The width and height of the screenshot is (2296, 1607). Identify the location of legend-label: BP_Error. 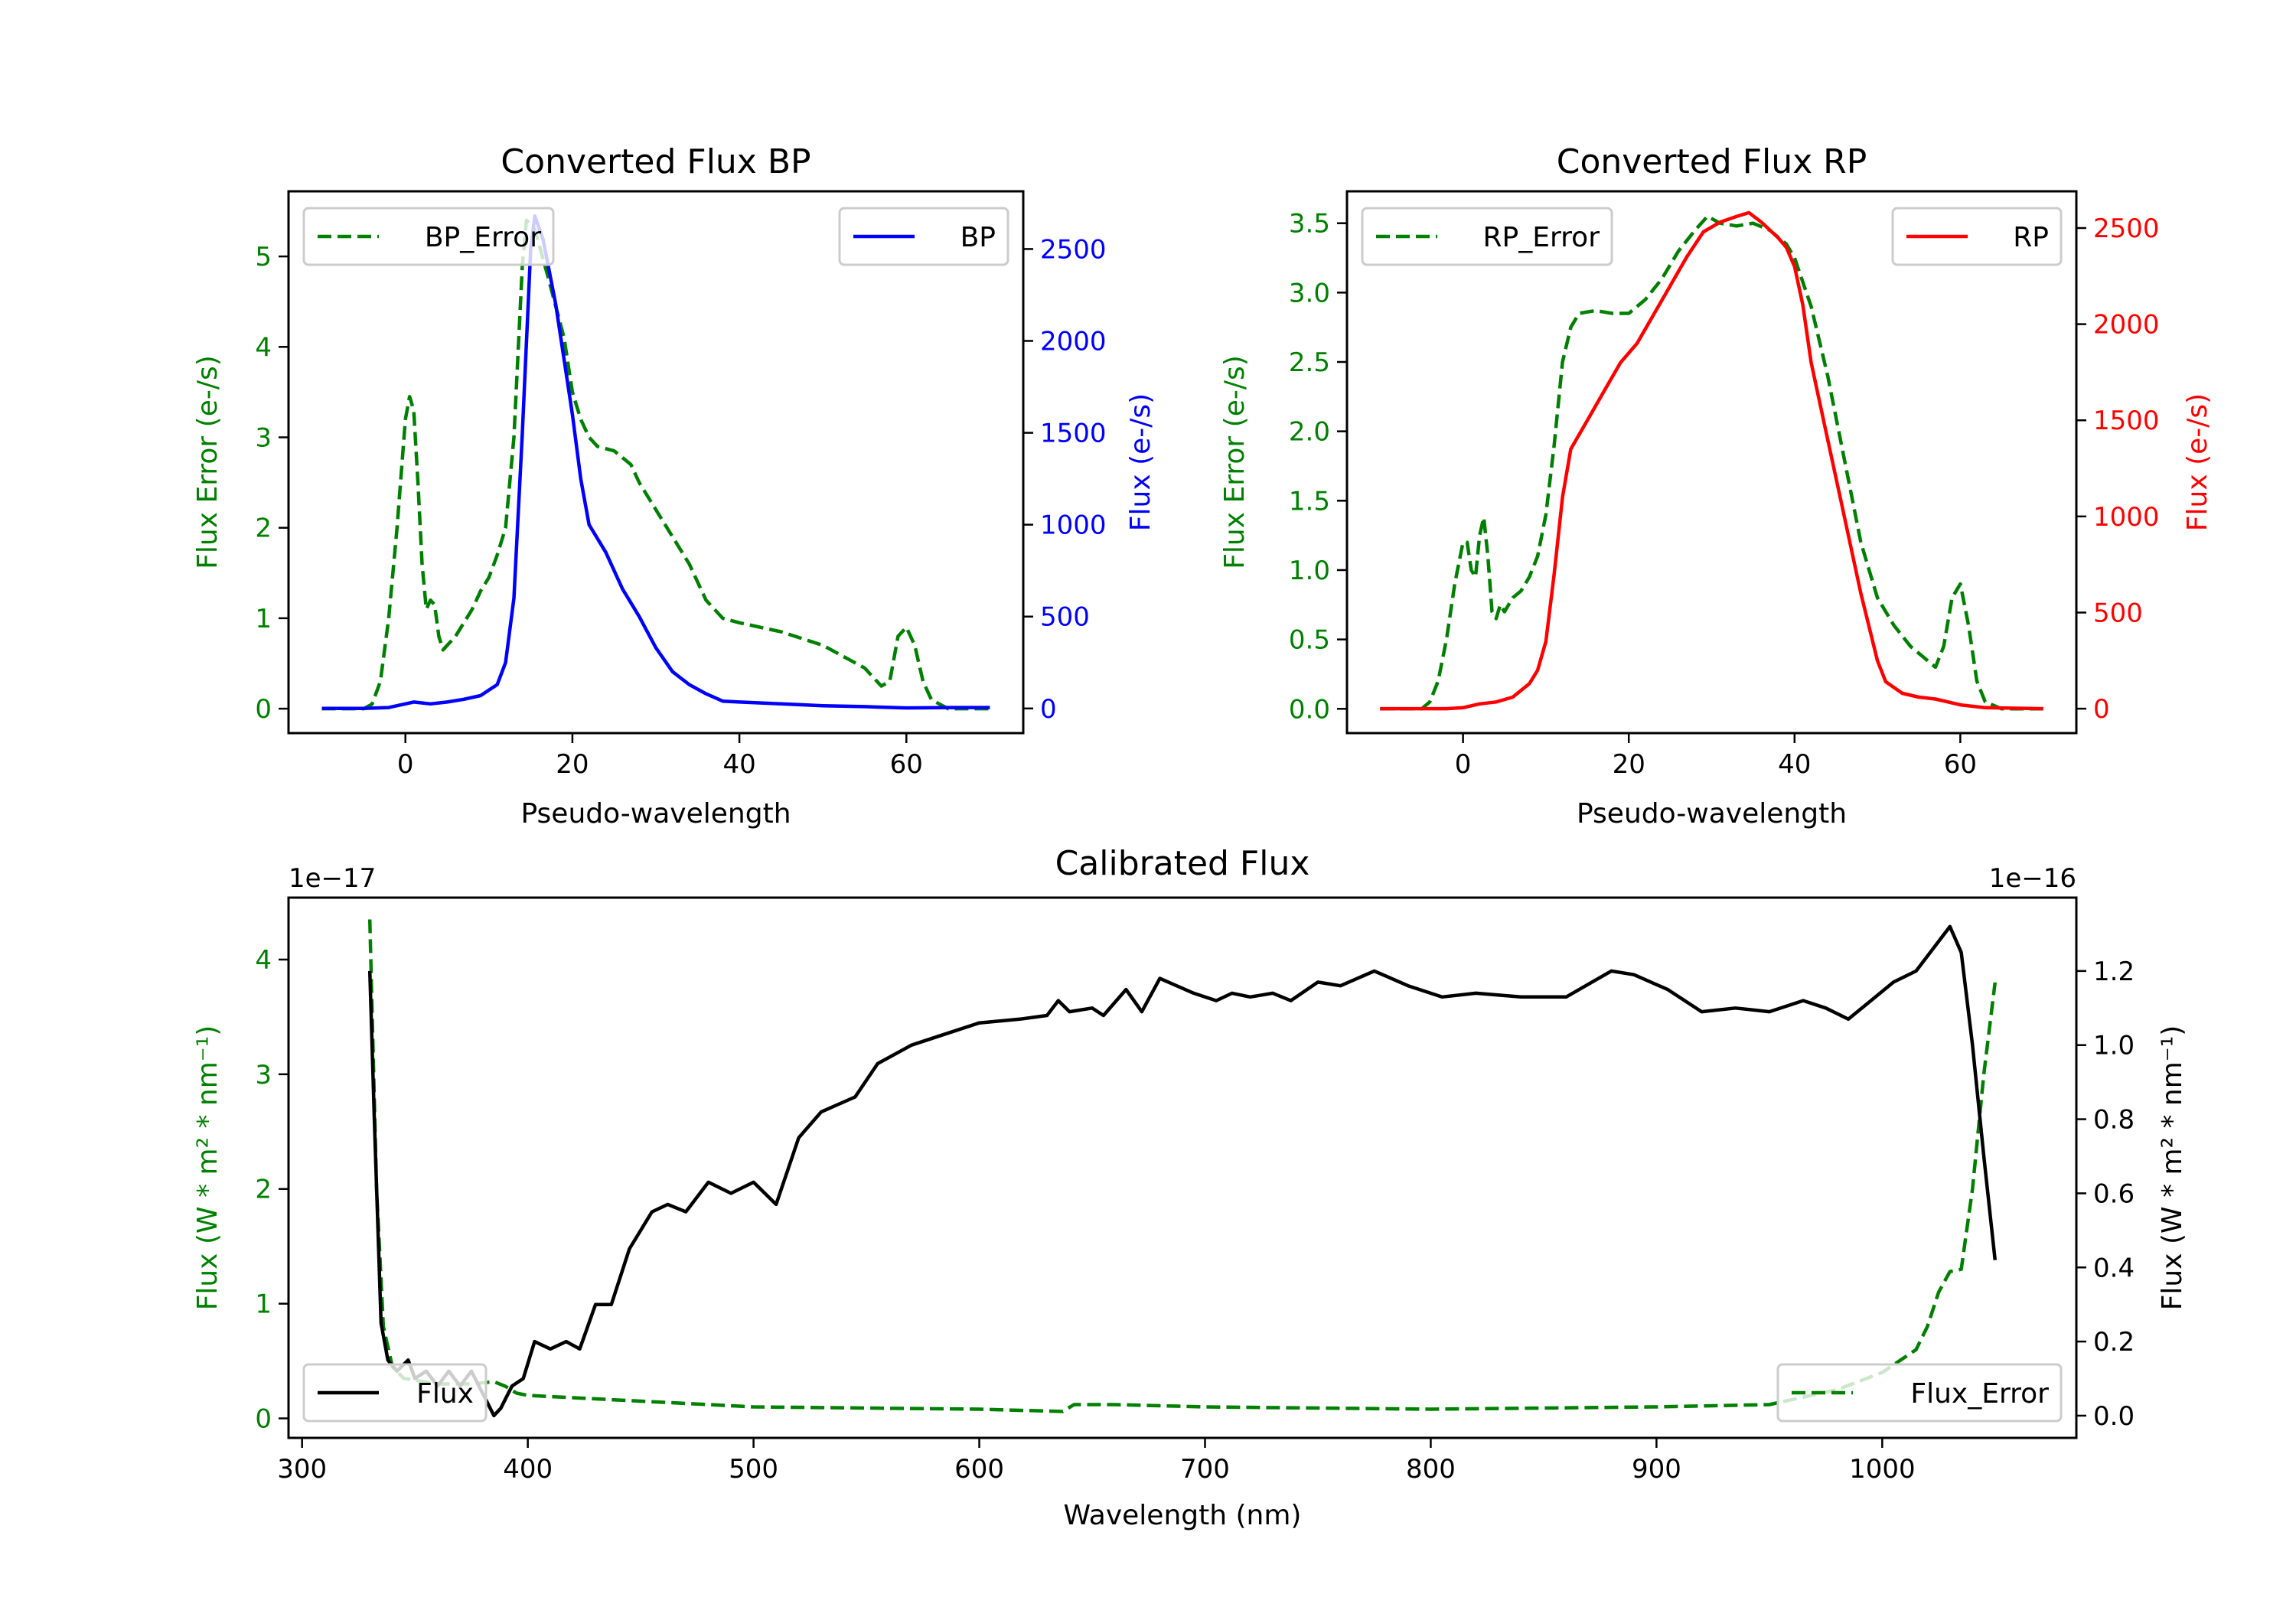
(483, 237).